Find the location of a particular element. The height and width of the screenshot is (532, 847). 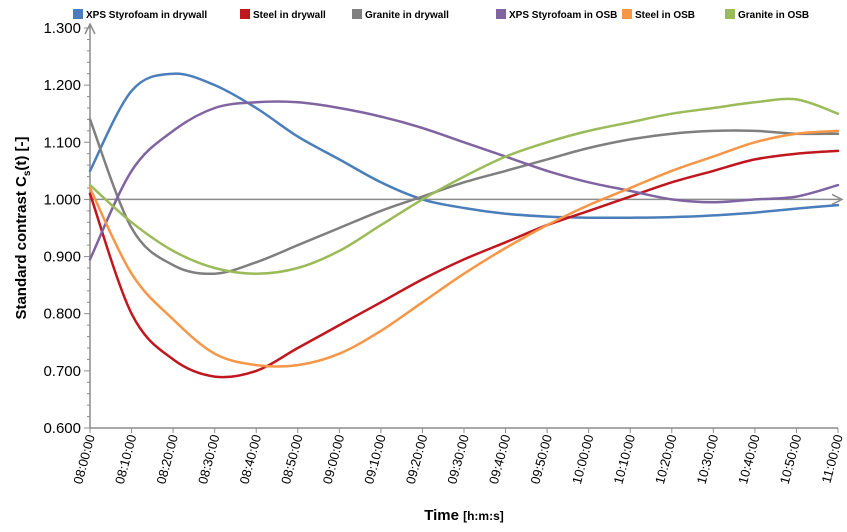

y-tick-label: 1.200 is located at coordinates (62, 85).